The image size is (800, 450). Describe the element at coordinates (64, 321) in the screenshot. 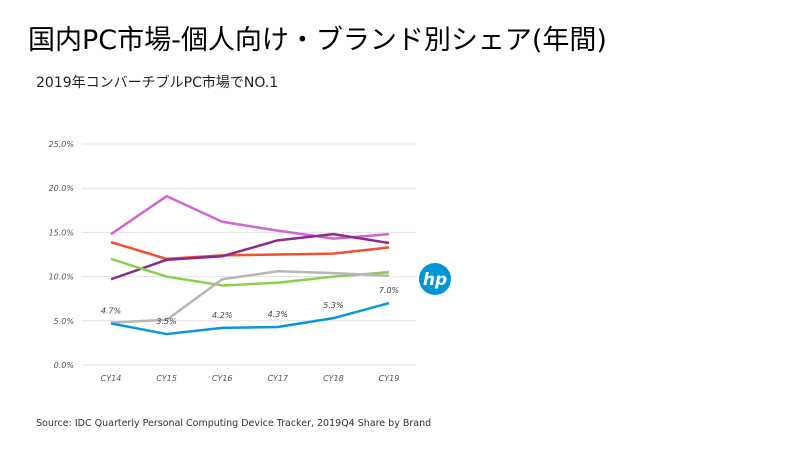

I see `y-tick-label: 5.0%` at that location.